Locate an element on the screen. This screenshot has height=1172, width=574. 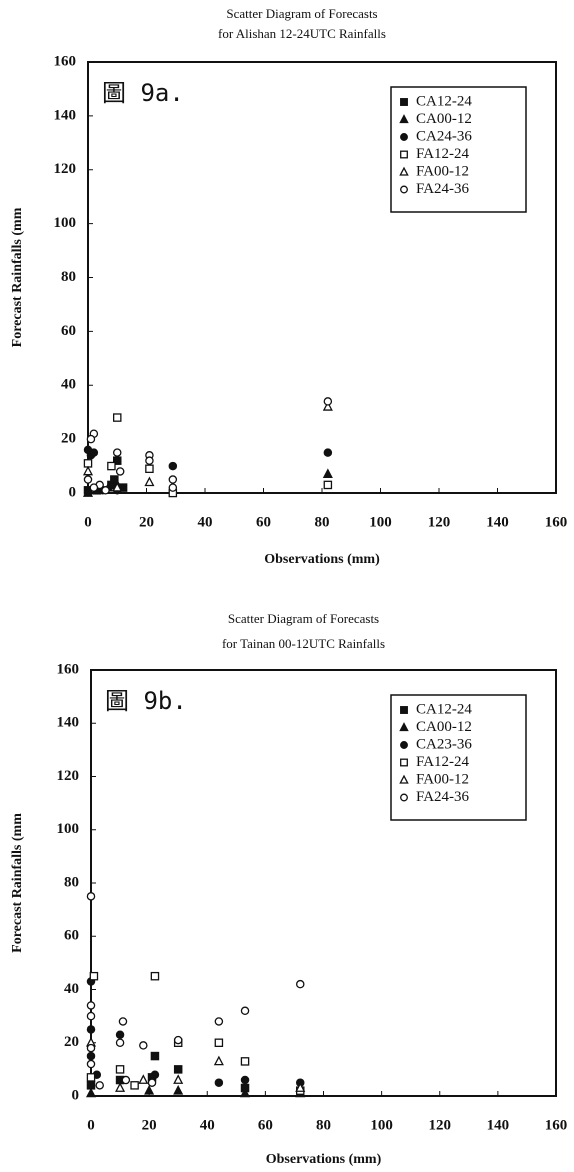
y-tick-label: 20 is located at coordinates (71, 1042).